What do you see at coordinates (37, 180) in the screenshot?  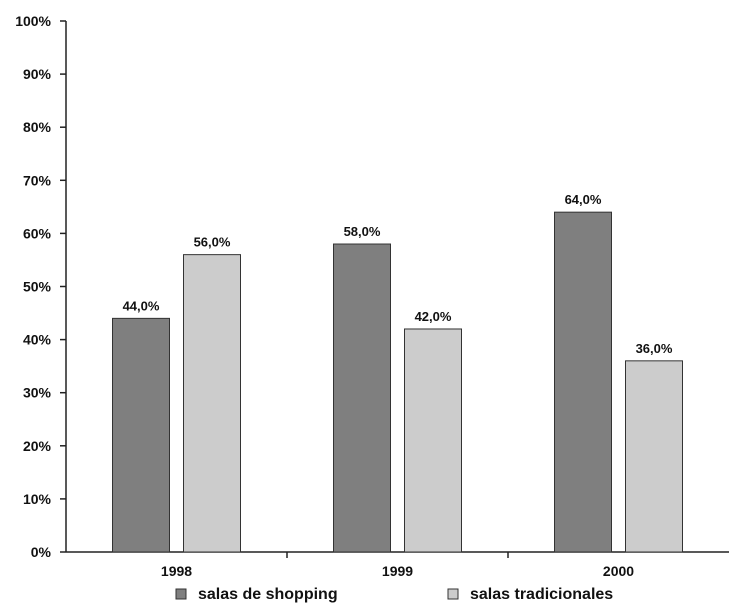 I see `y-tick-label: 70%` at bounding box center [37, 180].